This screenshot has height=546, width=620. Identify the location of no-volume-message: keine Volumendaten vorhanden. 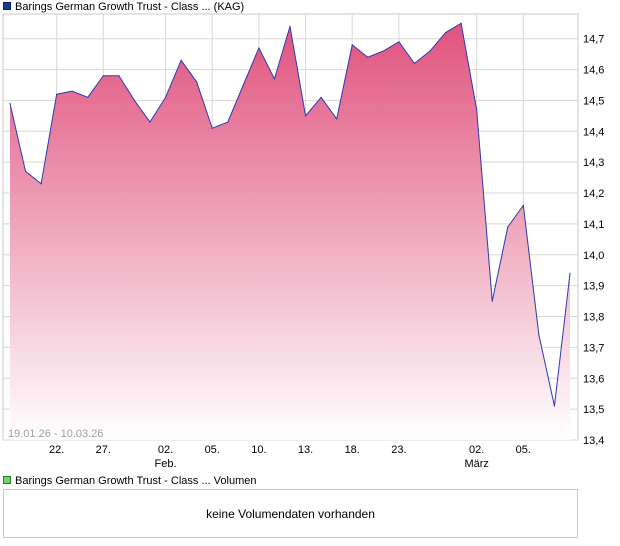
(290, 514).